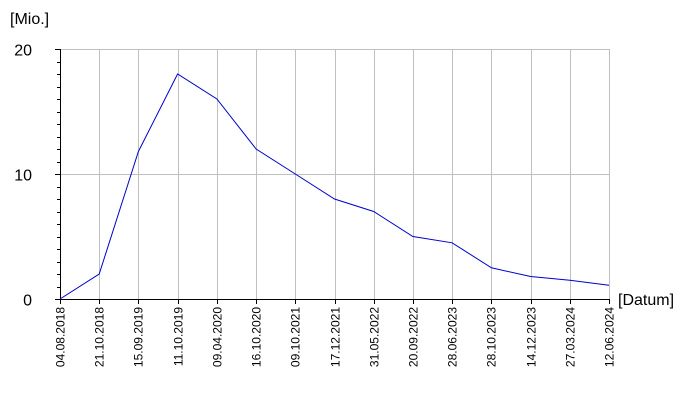 This screenshot has width=700, height=400. What do you see at coordinates (646, 300) in the screenshot?
I see `x-axis-label: [Datum]` at bounding box center [646, 300].